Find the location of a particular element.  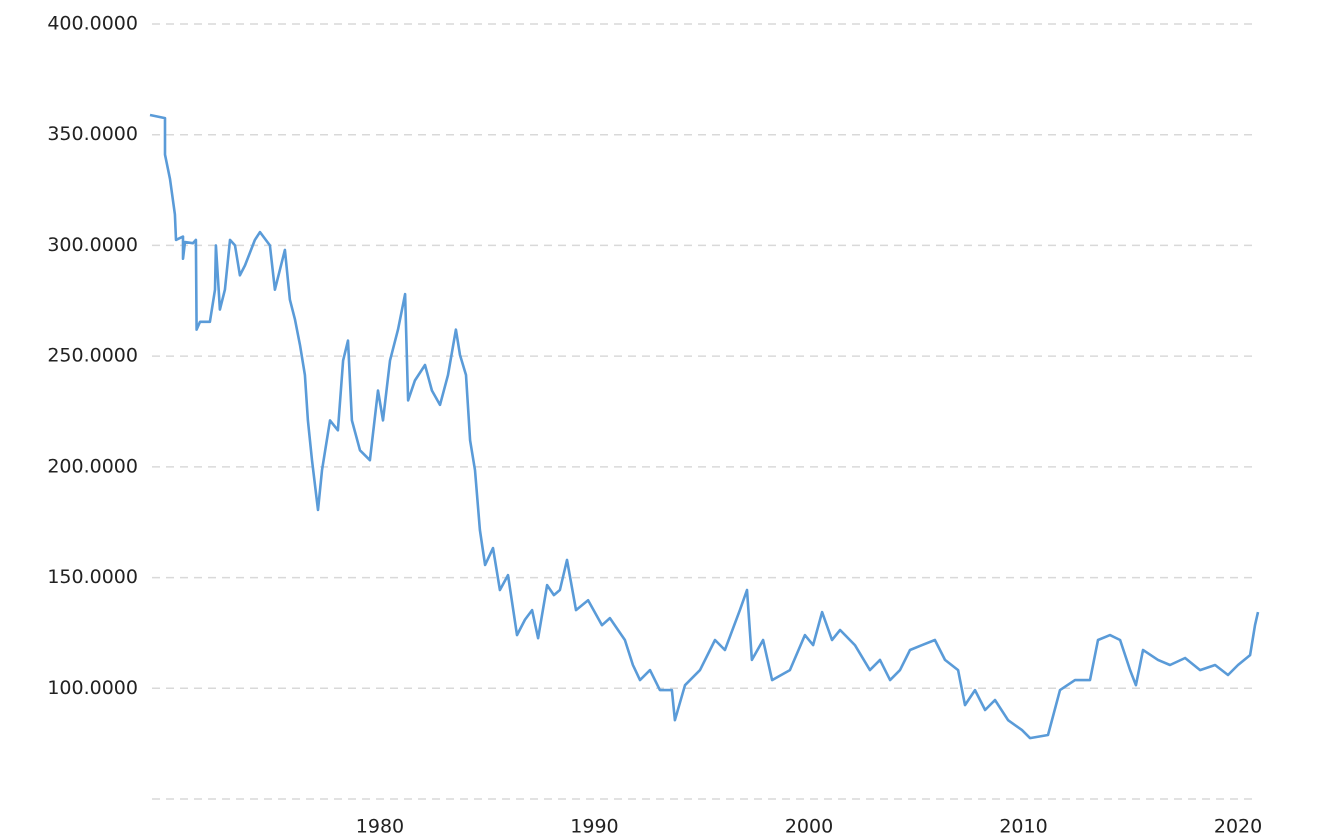

y-tick-label: 100.0000 is located at coordinates (92, 688).